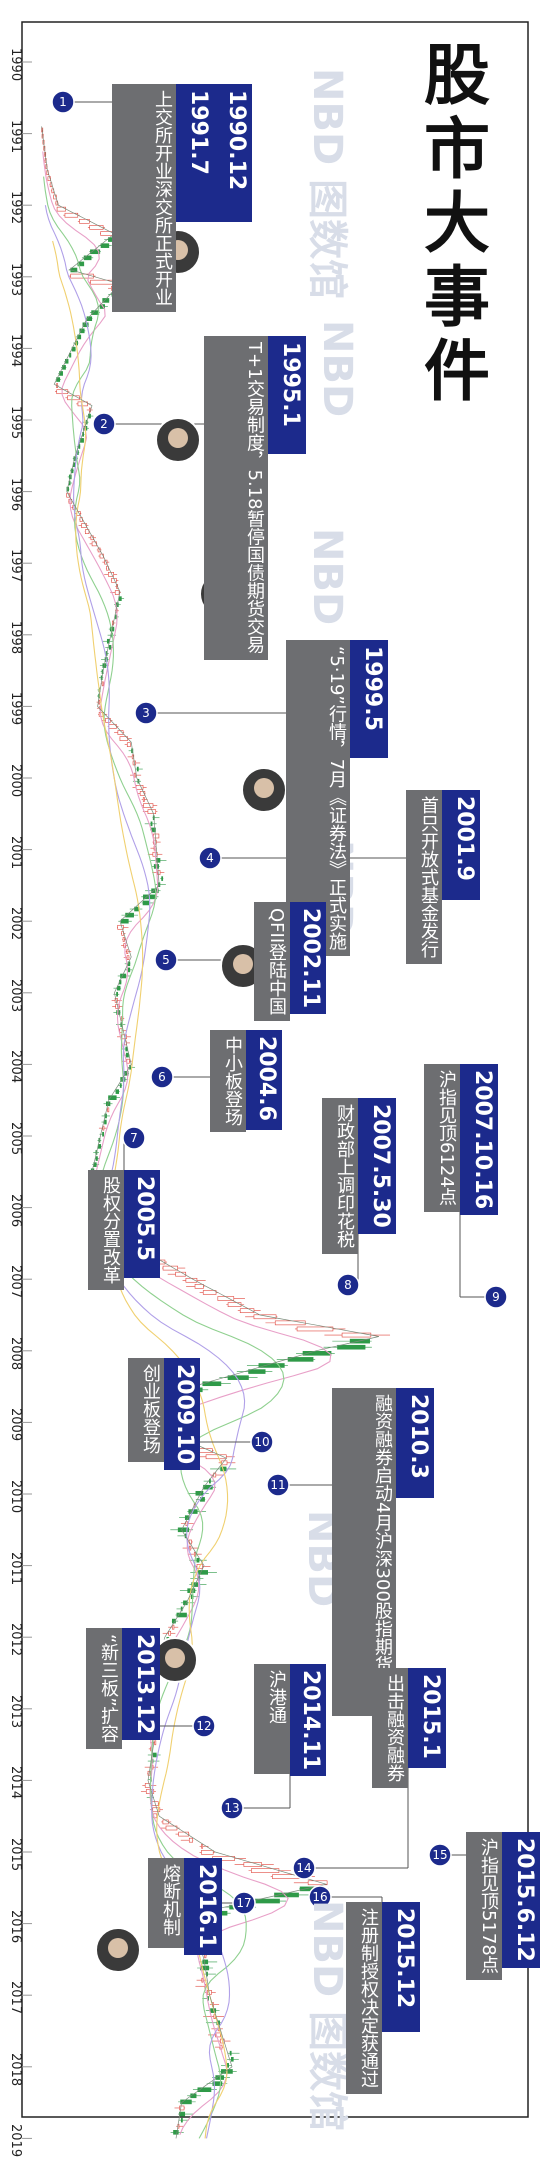  I want to click on event-number: 7, so click(134, 1138).